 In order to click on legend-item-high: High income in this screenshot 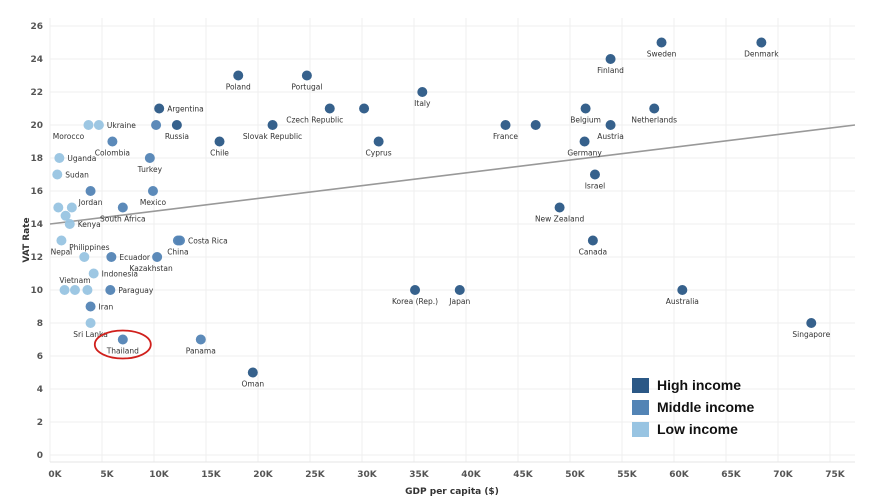, I will do `click(693, 385)`.